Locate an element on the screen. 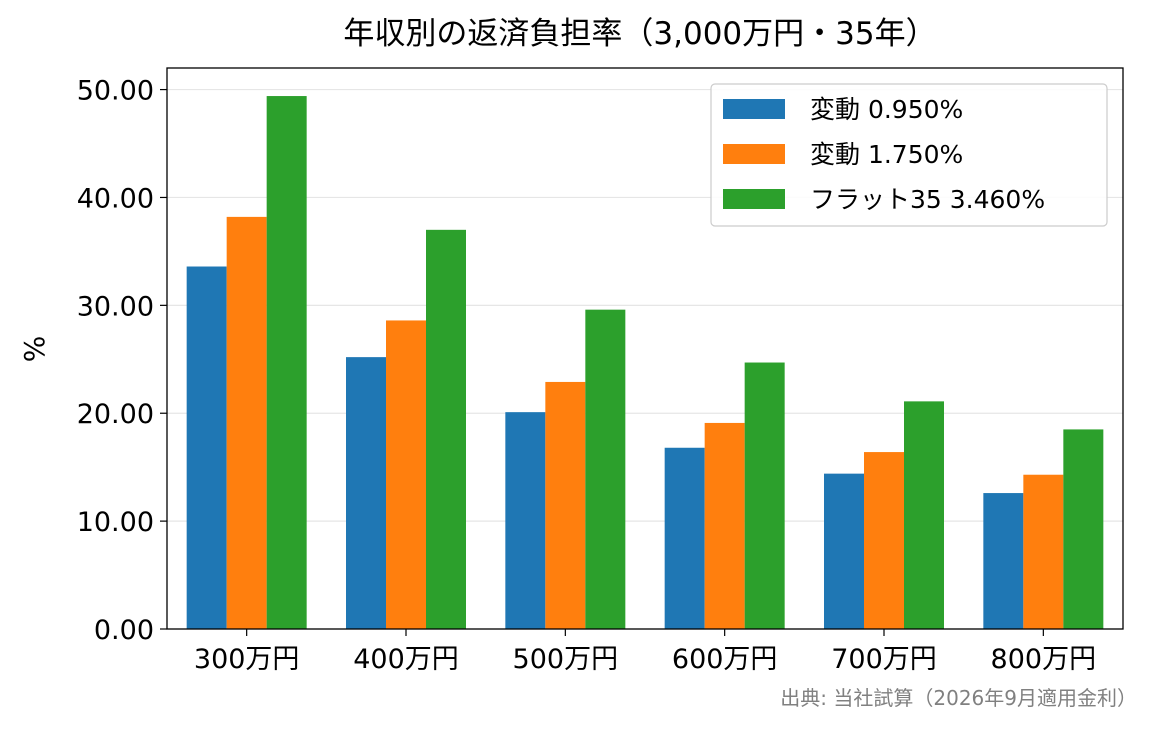 The height and width of the screenshot is (729, 1165). x-axis: 300万円 400万円 500万円 600万円 700万円 800万円 is located at coordinates (645, 652).